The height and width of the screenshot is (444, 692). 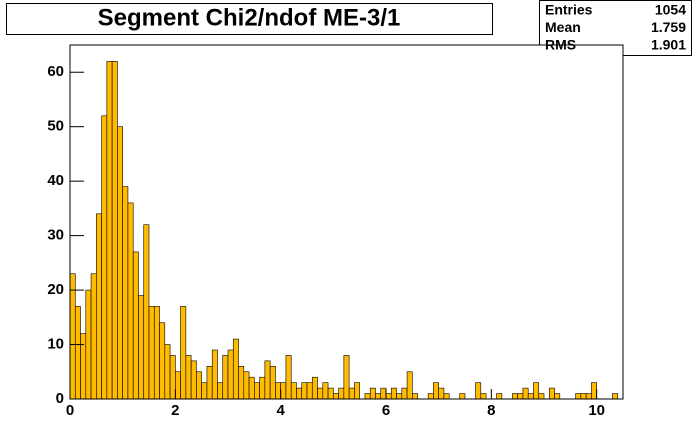 I want to click on y-tick-label: 10, so click(x=55, y=344).